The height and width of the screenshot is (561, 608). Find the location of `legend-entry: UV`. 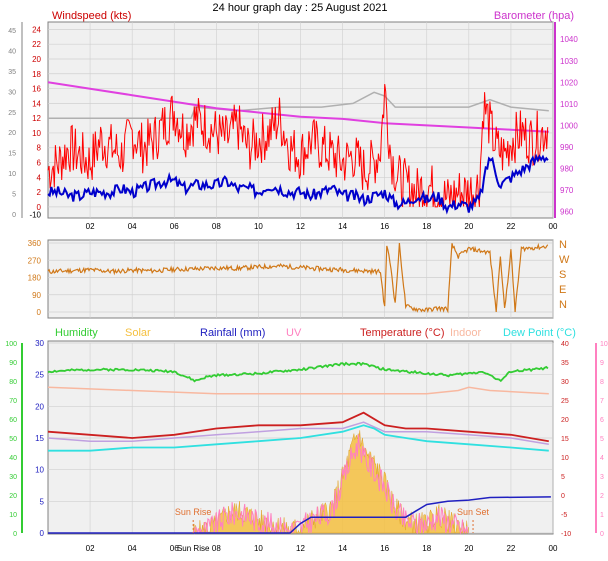

legend-entry: UV is located at coordinates (294, 333).